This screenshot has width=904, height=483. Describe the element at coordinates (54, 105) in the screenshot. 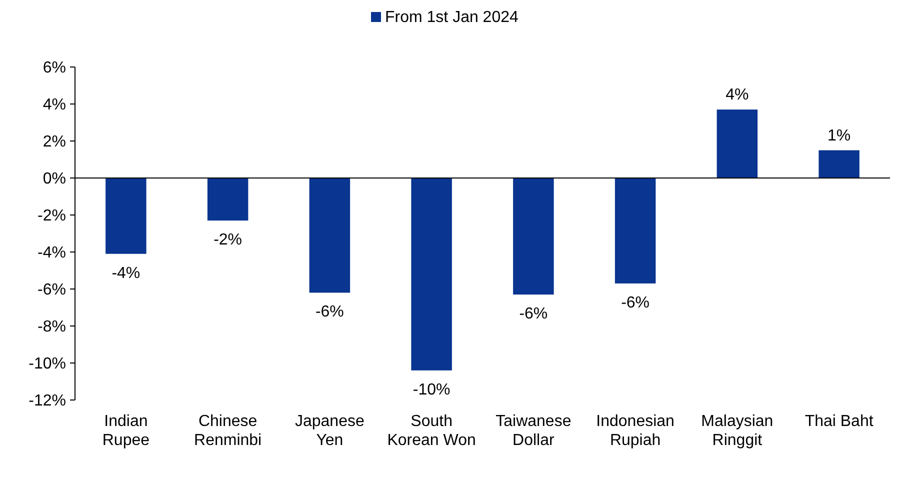

I see `y-tick-label: 4%` at that location.